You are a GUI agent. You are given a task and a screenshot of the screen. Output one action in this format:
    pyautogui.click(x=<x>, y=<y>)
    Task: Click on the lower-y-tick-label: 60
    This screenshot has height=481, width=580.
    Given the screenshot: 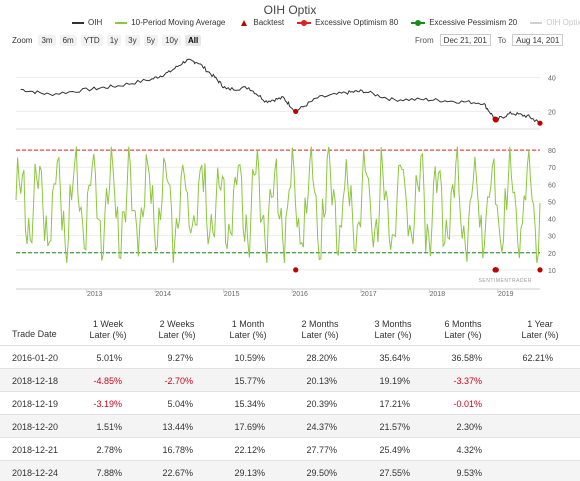 What is the action you would take?
    pyautogui.click(x=552, y=185)
    